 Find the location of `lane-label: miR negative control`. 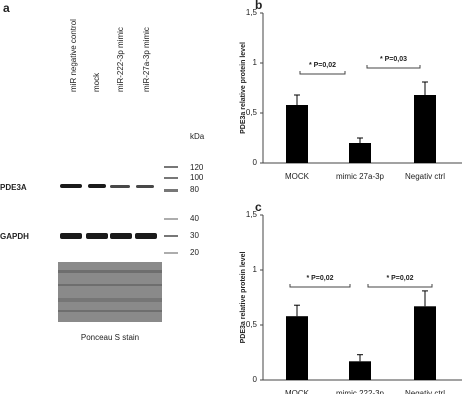

lane-label: miR negative control is located at coordinates (73, 55).